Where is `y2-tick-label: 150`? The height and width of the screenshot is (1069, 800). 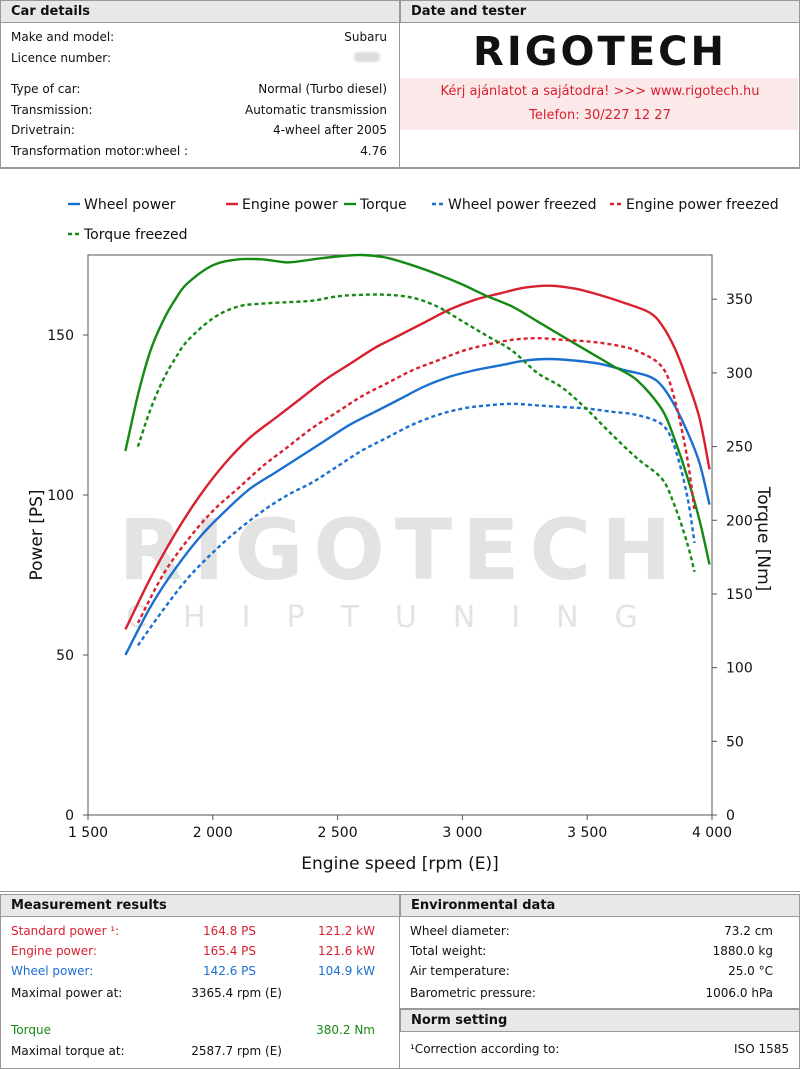 y2-tick-label: 150 is located at coordinates (739, 595).